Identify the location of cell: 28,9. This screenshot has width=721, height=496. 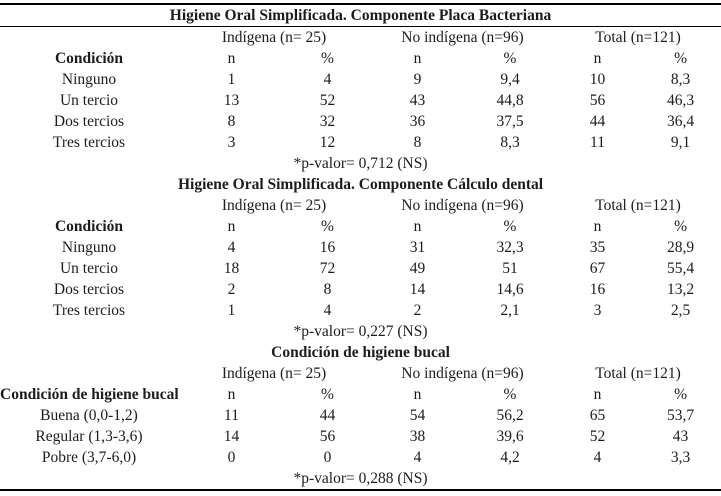
(680, 247).